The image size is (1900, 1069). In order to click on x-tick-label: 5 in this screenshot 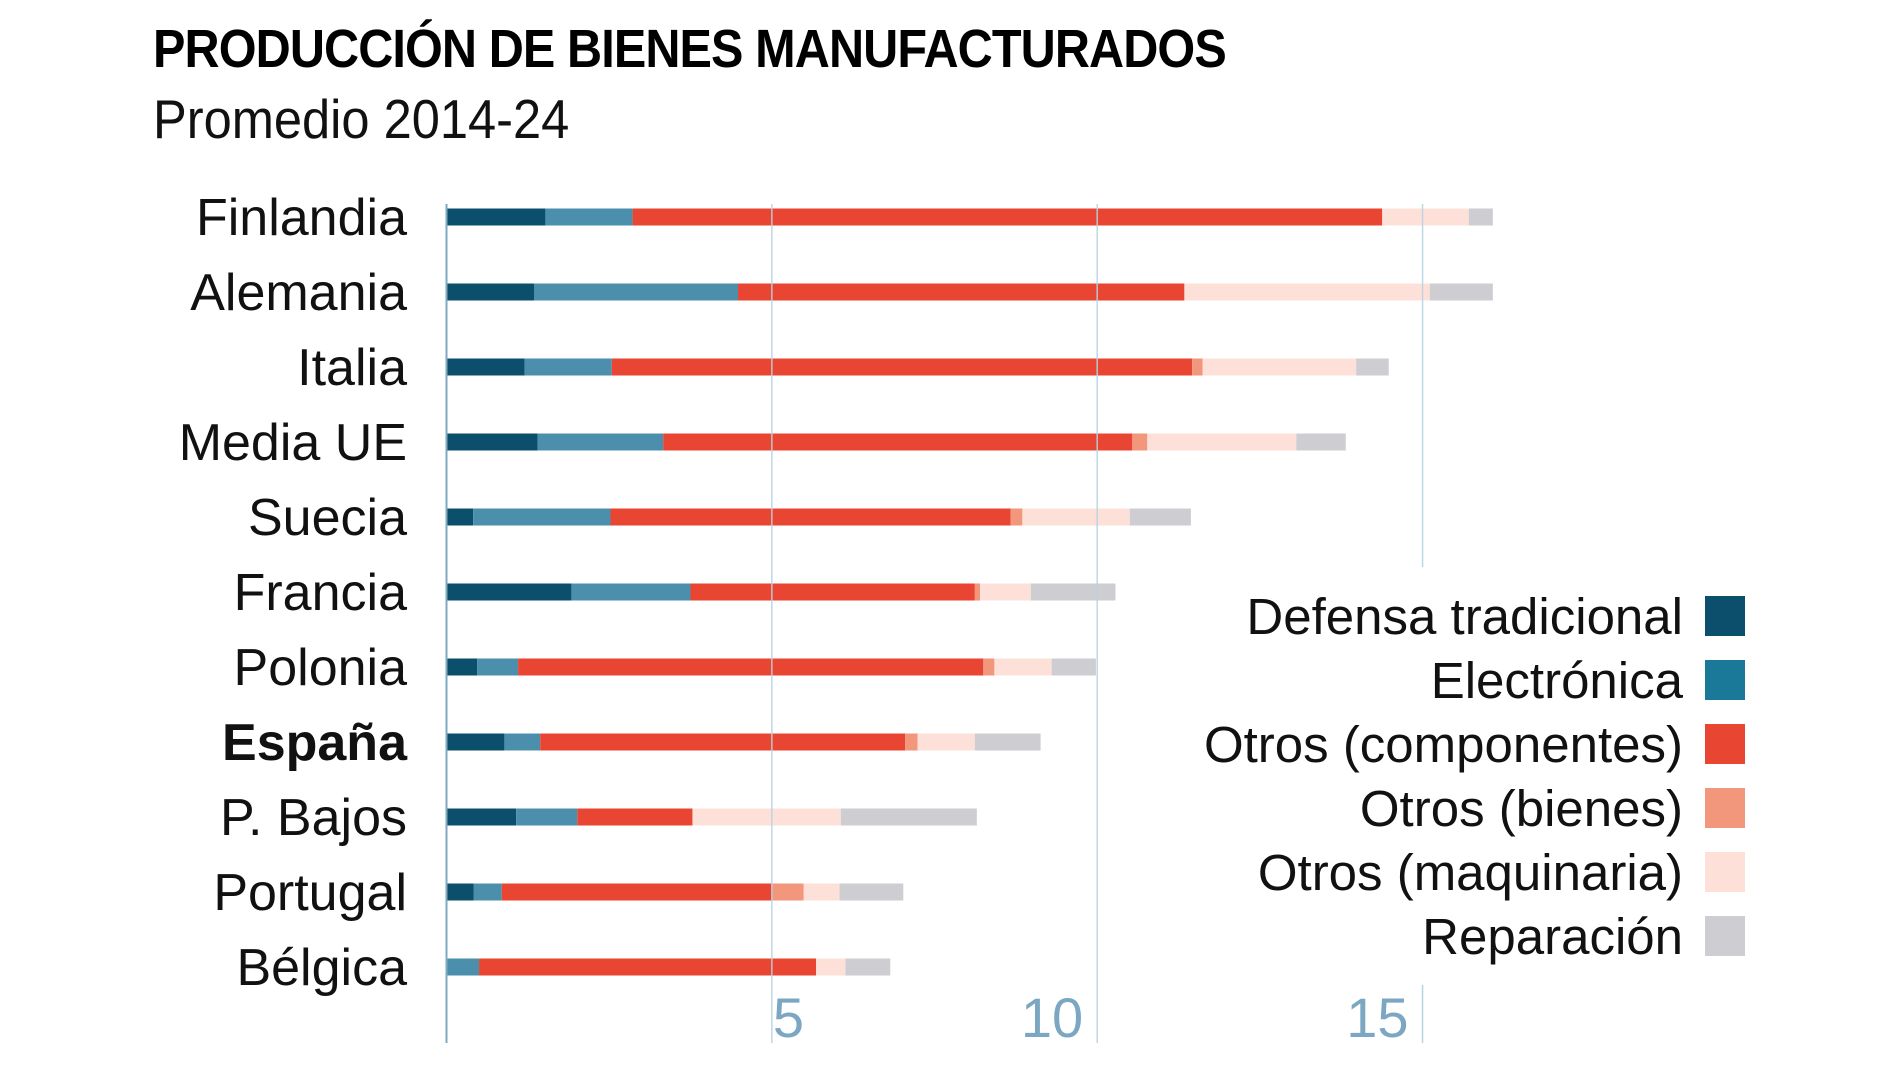, I will do `click(788, 1017)`.